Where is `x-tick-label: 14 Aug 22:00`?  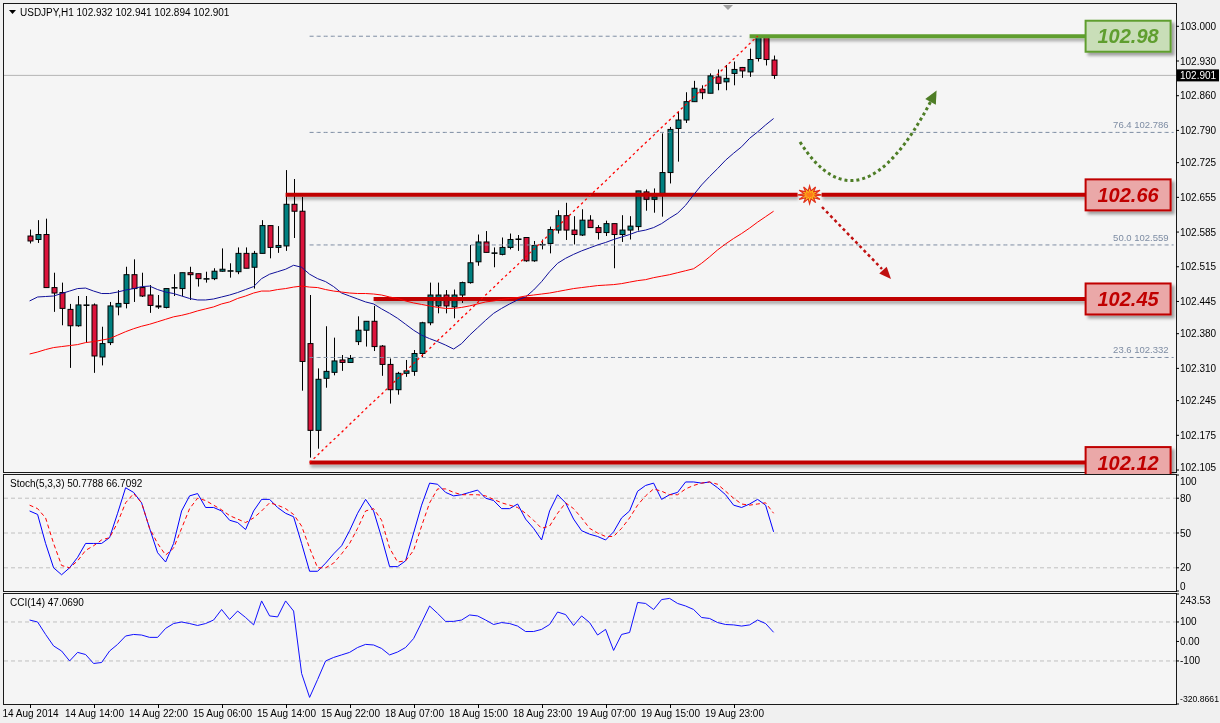
x-tick-label: 14 Aug 22:00 is located at coordinates (159, 713).